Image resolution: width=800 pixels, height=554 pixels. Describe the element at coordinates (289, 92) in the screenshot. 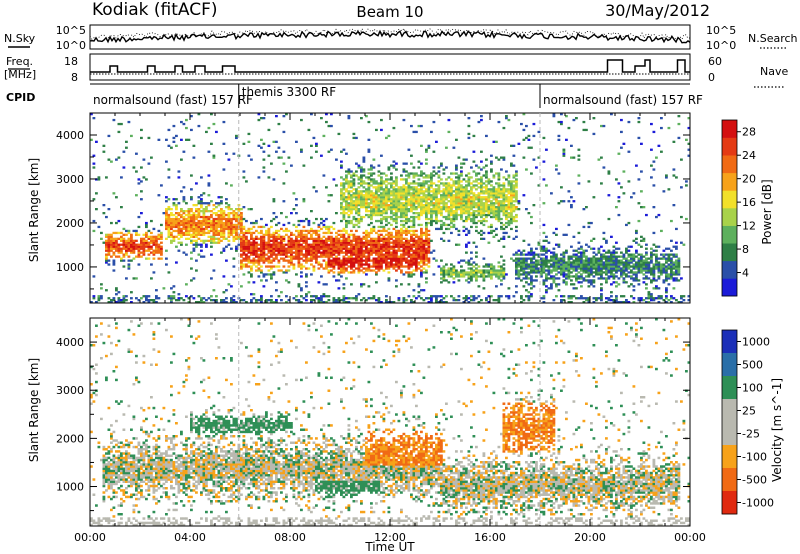

I see `cpid-segment-label: themis 3300 RF` at that location.